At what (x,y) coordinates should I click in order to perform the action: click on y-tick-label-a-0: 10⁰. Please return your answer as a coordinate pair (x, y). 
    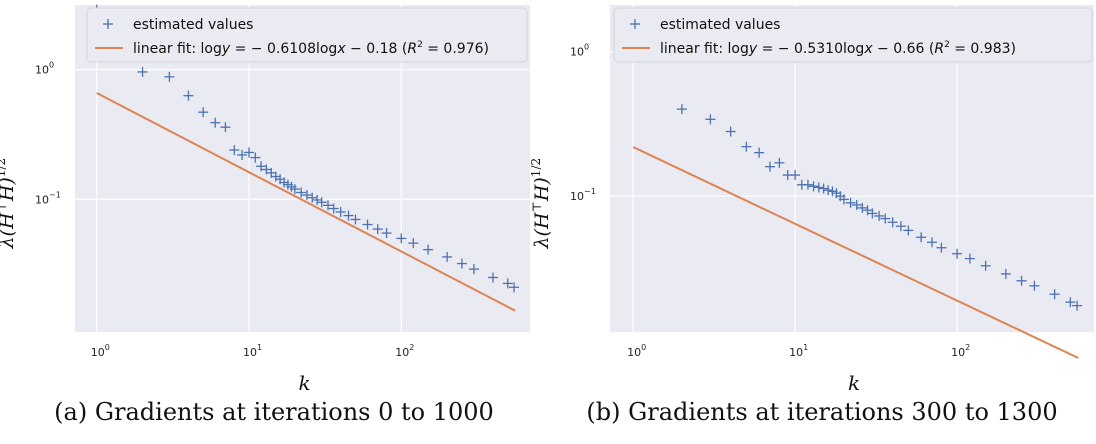
    Looking at the image, I should click on (44, 69).